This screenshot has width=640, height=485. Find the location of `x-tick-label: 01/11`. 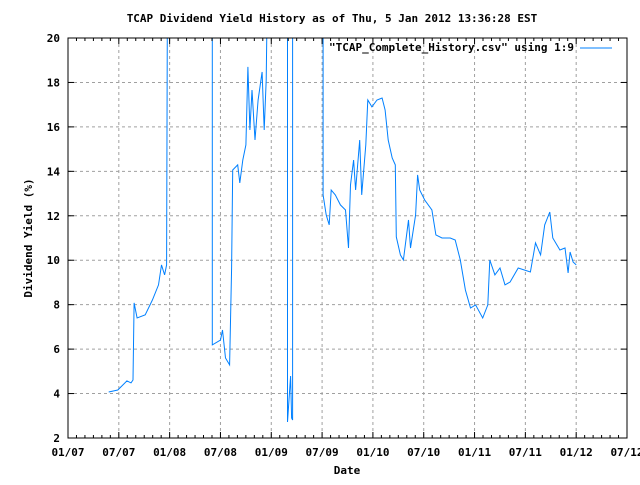

x-tick-label: 01/11 is located at coordinates (474, 452).